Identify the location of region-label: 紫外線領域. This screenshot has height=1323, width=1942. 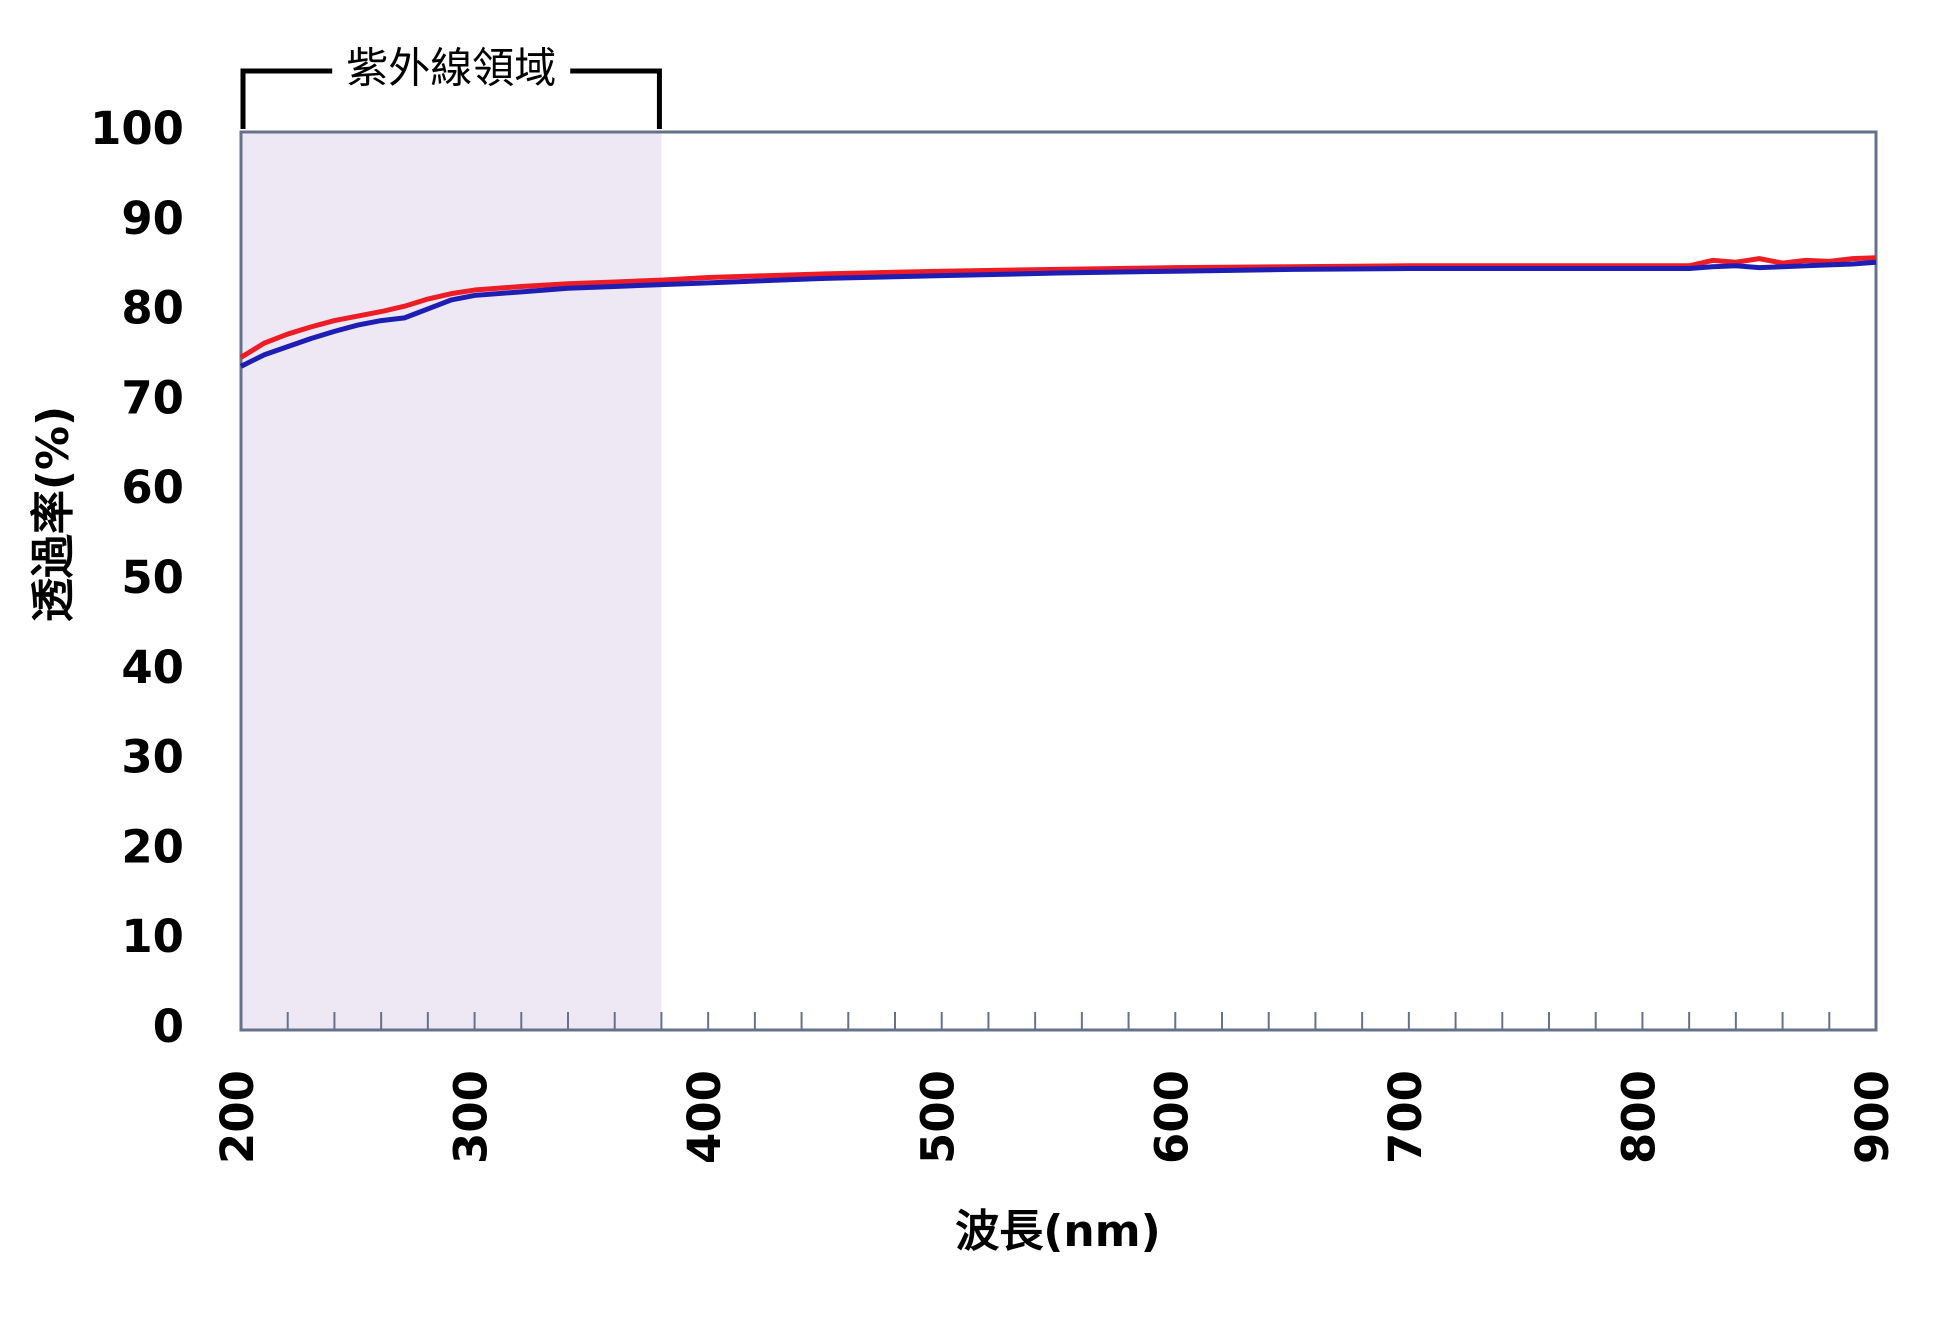
(451, 68).